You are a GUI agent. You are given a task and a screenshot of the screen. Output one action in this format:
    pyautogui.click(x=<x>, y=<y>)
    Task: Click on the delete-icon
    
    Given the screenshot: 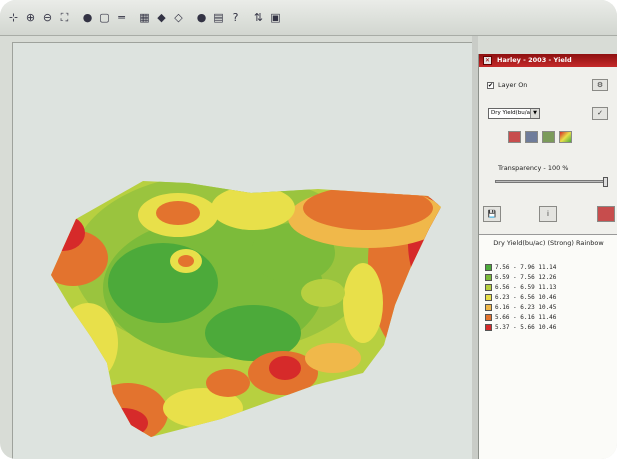 What is the action you would take?
    pyautogui.click(x=606, y=214)
    